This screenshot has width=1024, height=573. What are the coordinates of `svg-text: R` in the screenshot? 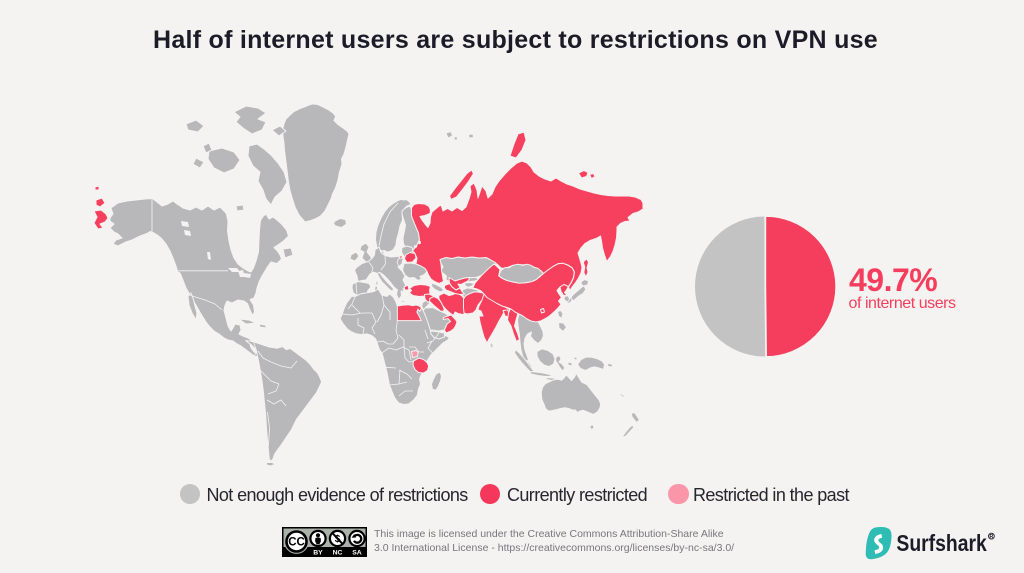 It's located at (991, 537).